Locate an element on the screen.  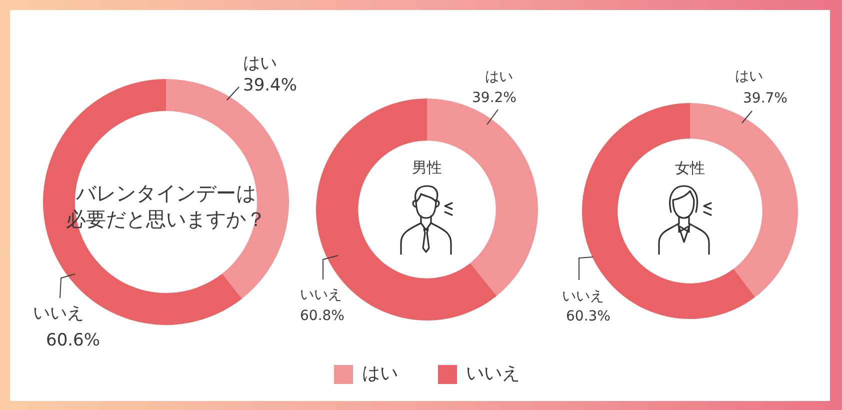
text: 男性 is located at coordinates (427, 167).